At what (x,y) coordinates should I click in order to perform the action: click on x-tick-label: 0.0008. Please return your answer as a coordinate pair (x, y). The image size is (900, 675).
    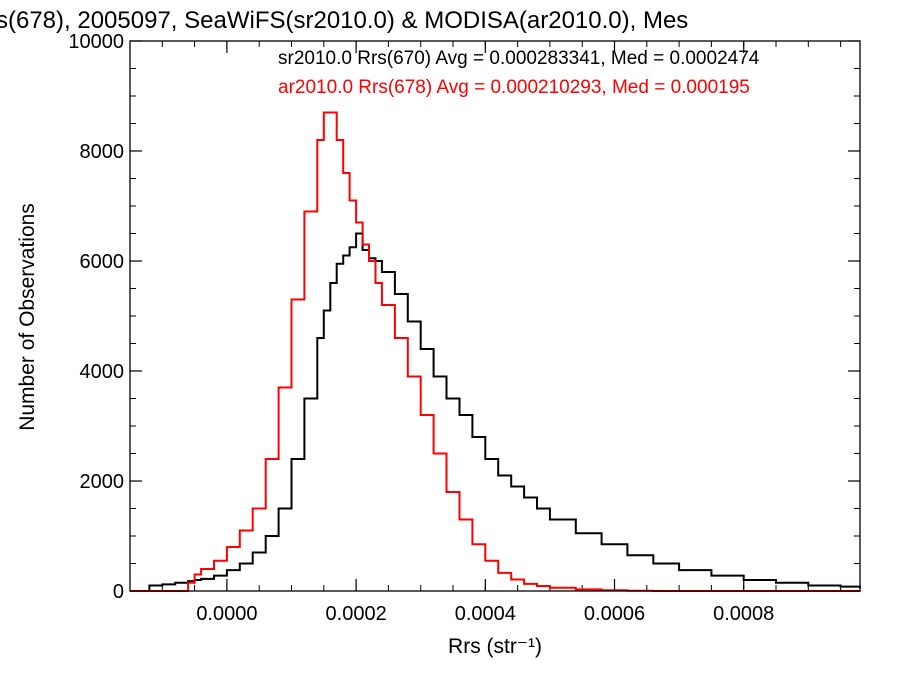
    Looking at the image, I should click on (743, 614).